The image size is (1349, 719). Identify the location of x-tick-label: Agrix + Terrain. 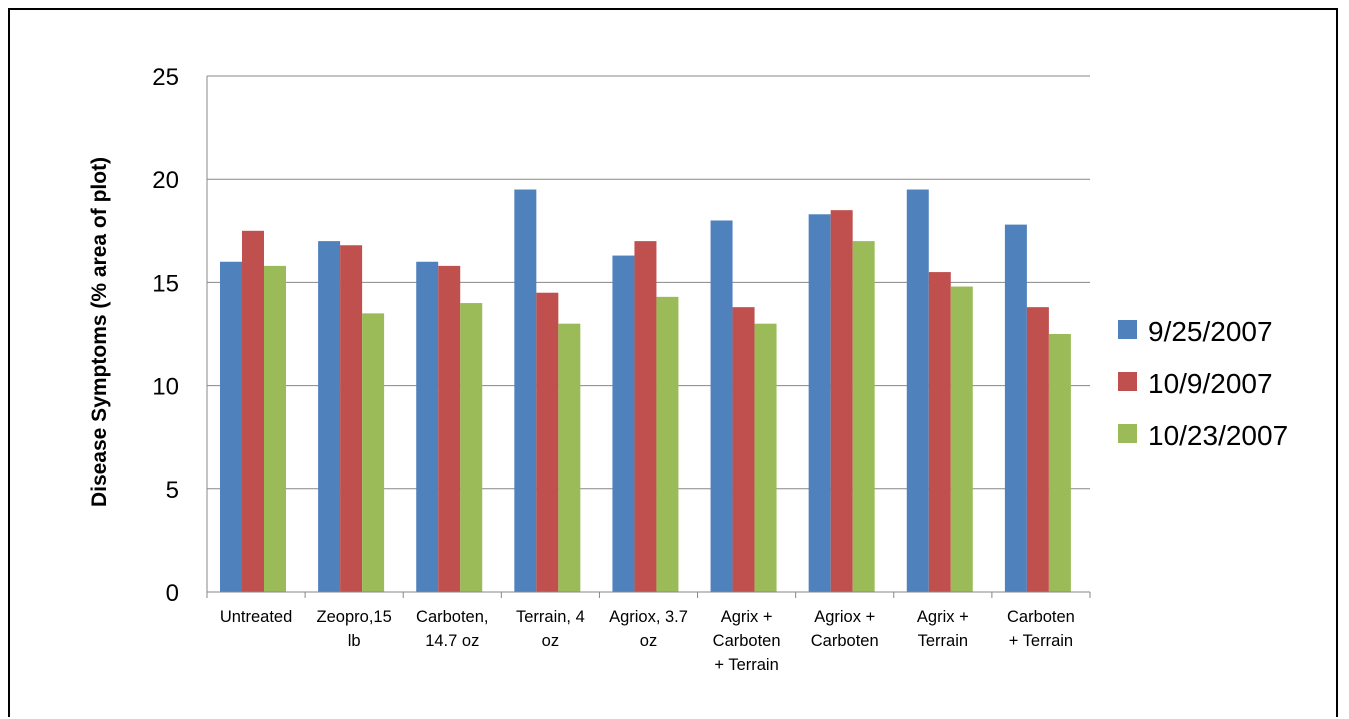
(943, 629).